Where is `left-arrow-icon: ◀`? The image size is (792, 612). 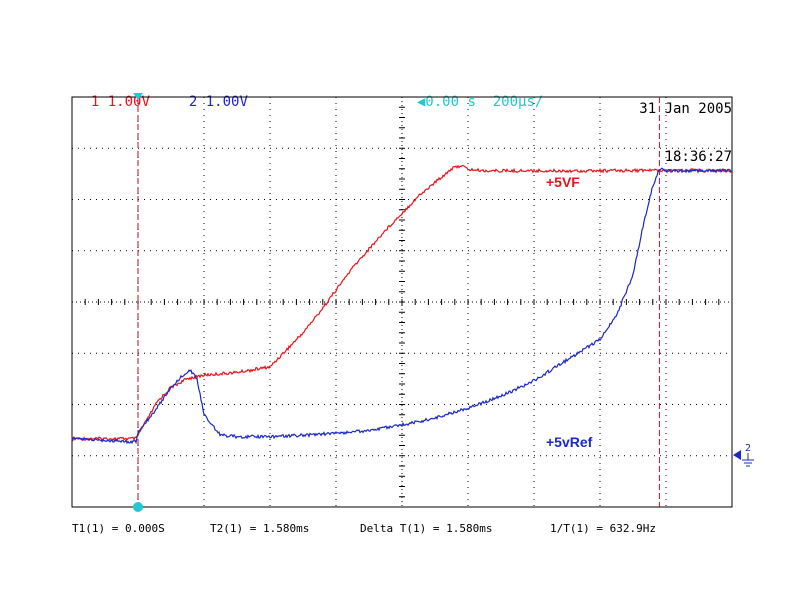
left-arrow-icon: ◀ is located at coordinates (421, 102).